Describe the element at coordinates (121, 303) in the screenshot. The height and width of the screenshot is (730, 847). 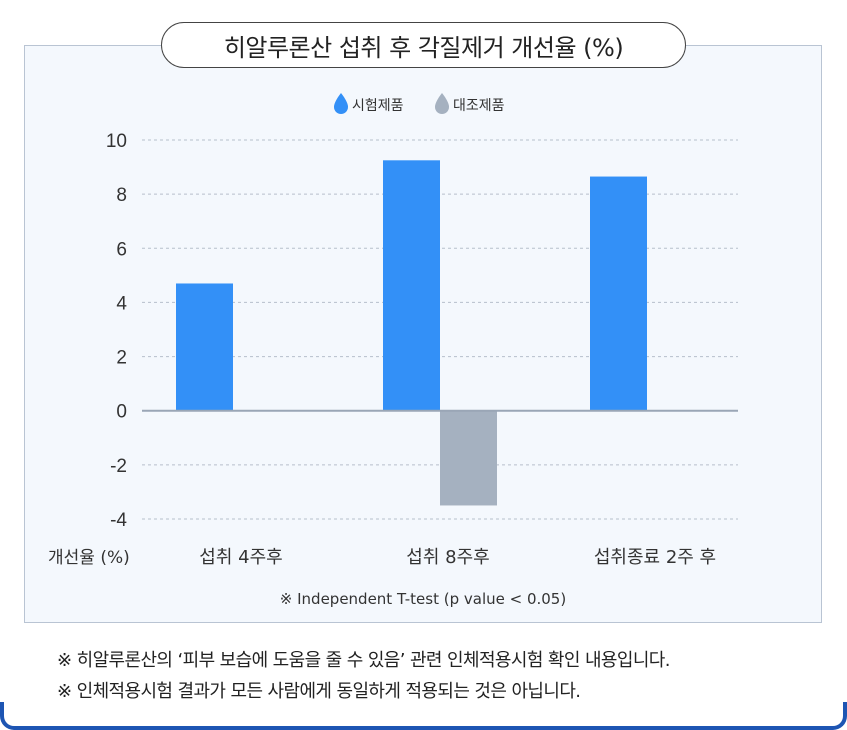
I see `y-tick-label: 4` at that location.